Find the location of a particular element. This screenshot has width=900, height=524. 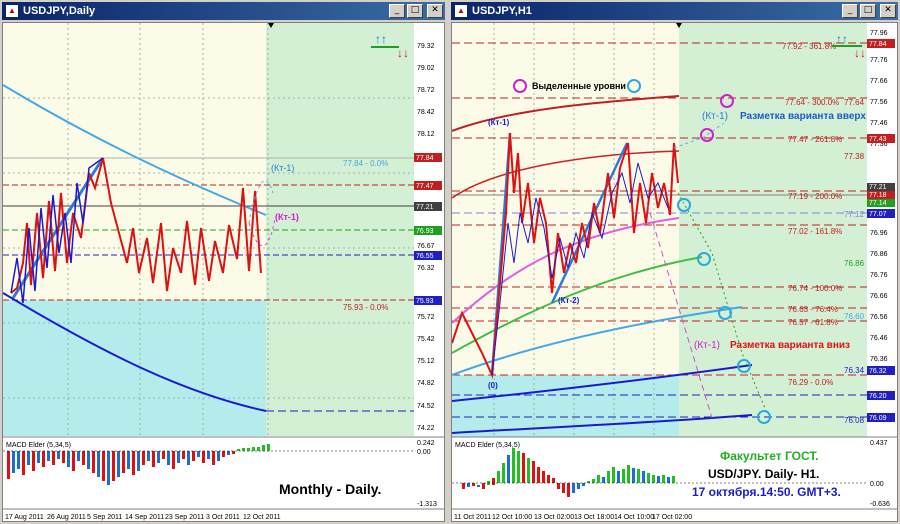

macd-title: MACD Elder (5,34,5) is located at coordinates (38, 445).